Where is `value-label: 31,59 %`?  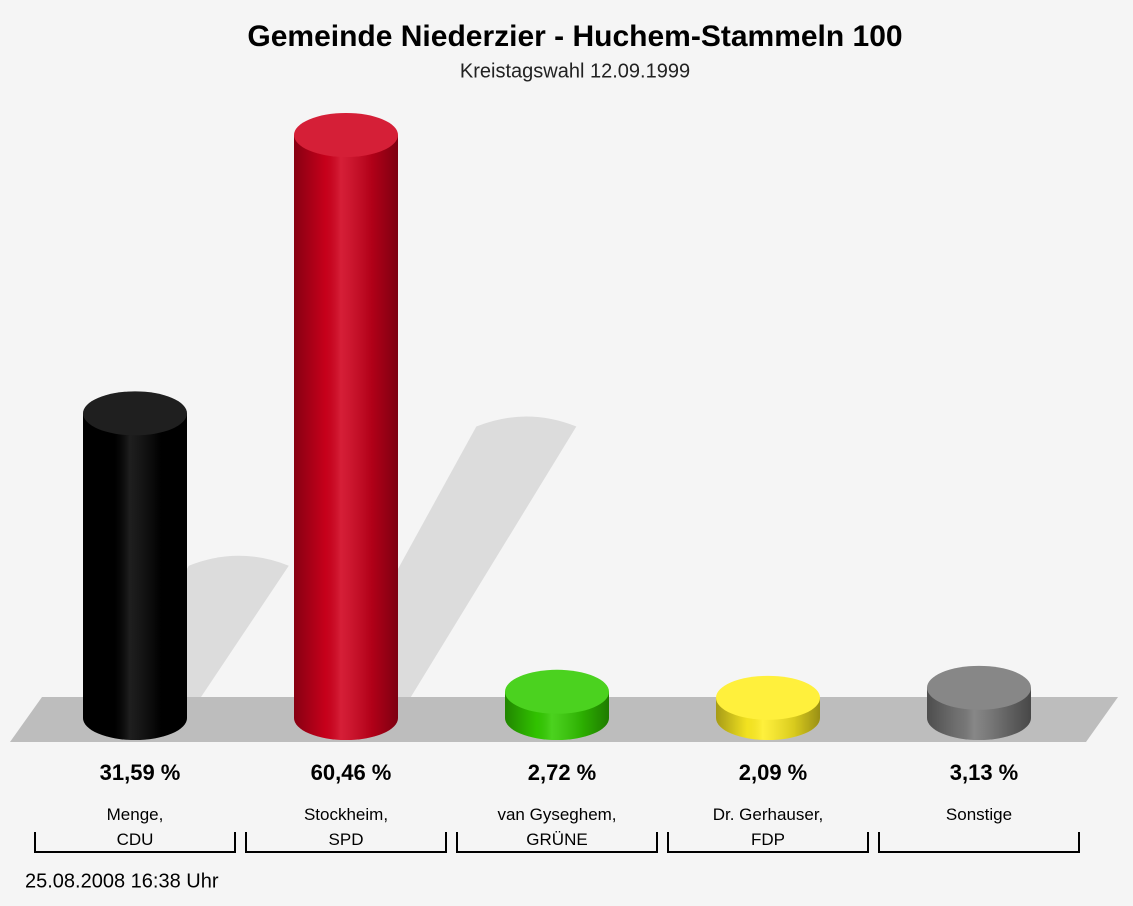 value-label: 31,59 % is located at coordinates (140, 772).